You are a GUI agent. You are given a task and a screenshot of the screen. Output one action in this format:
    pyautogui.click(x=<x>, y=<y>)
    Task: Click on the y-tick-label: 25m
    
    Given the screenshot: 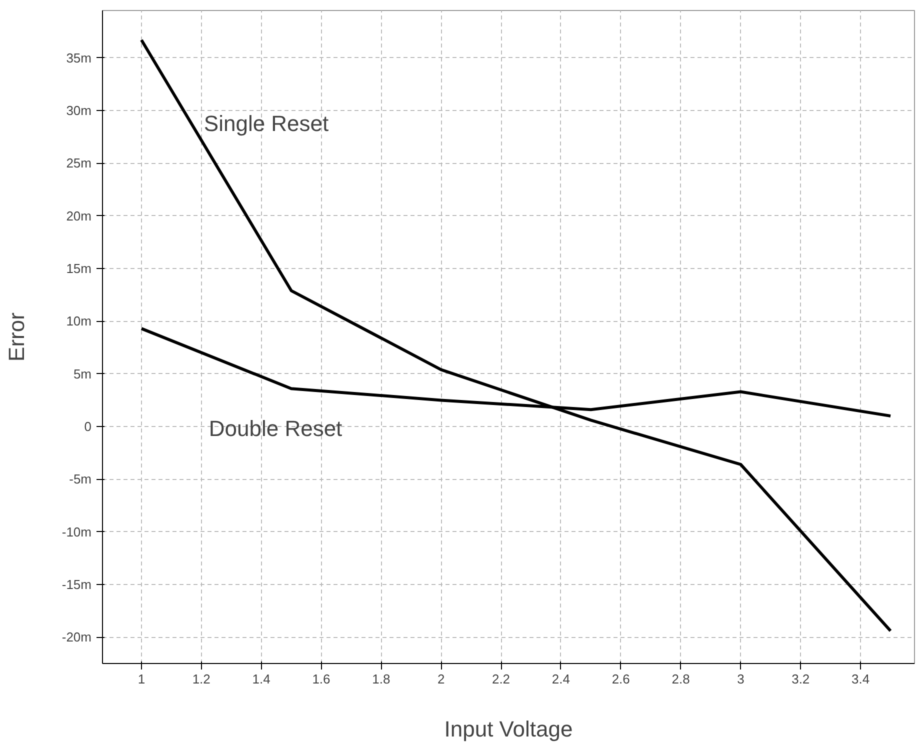 What is the action you would take?
    pyautogui.click(x=79, y=163)
    